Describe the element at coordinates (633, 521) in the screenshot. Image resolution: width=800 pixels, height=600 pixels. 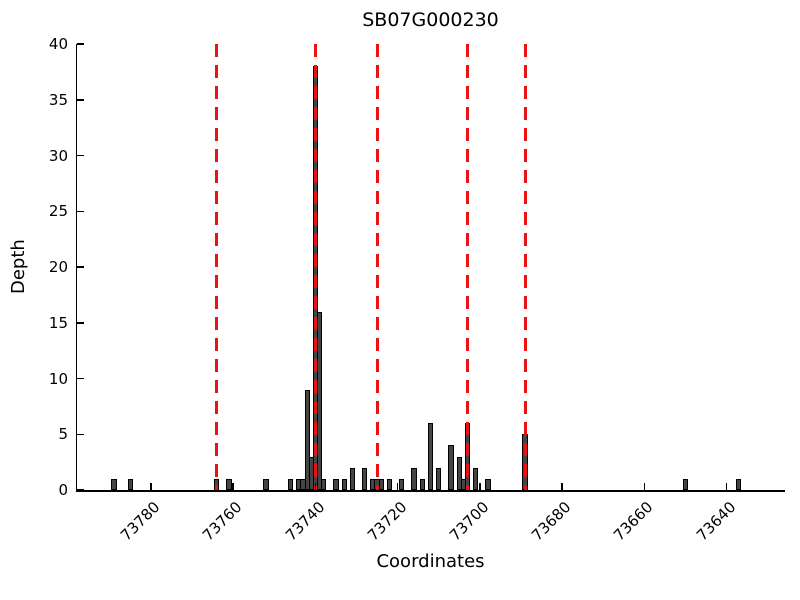
I see `x-tick-label: 73660` at that location.